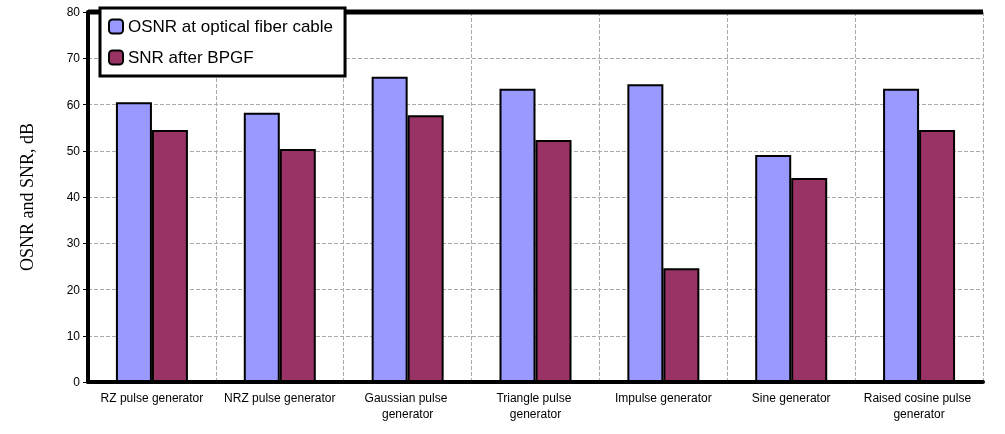 The width and height of the screenshot is (1005, 434). What do you see at coordinates (407, 406) in the screenshot?
I see `x-tick-label: Gaussian pulse generator` at bounding box center [407, 406].